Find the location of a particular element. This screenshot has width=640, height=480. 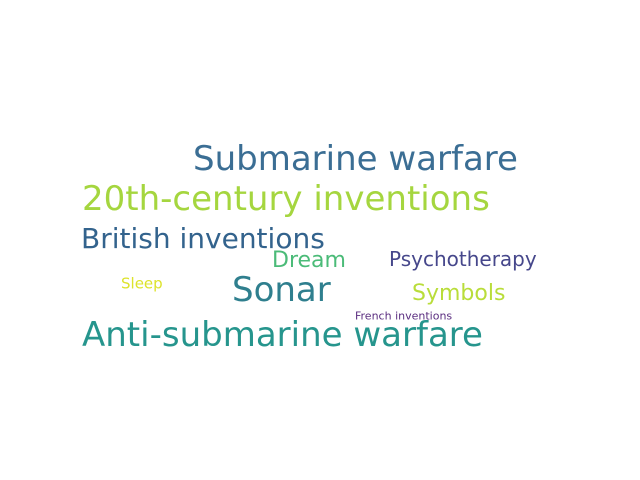

word-anti-submarine-warfare: Anti-submarine warfare is located at coordinates (282, 335).